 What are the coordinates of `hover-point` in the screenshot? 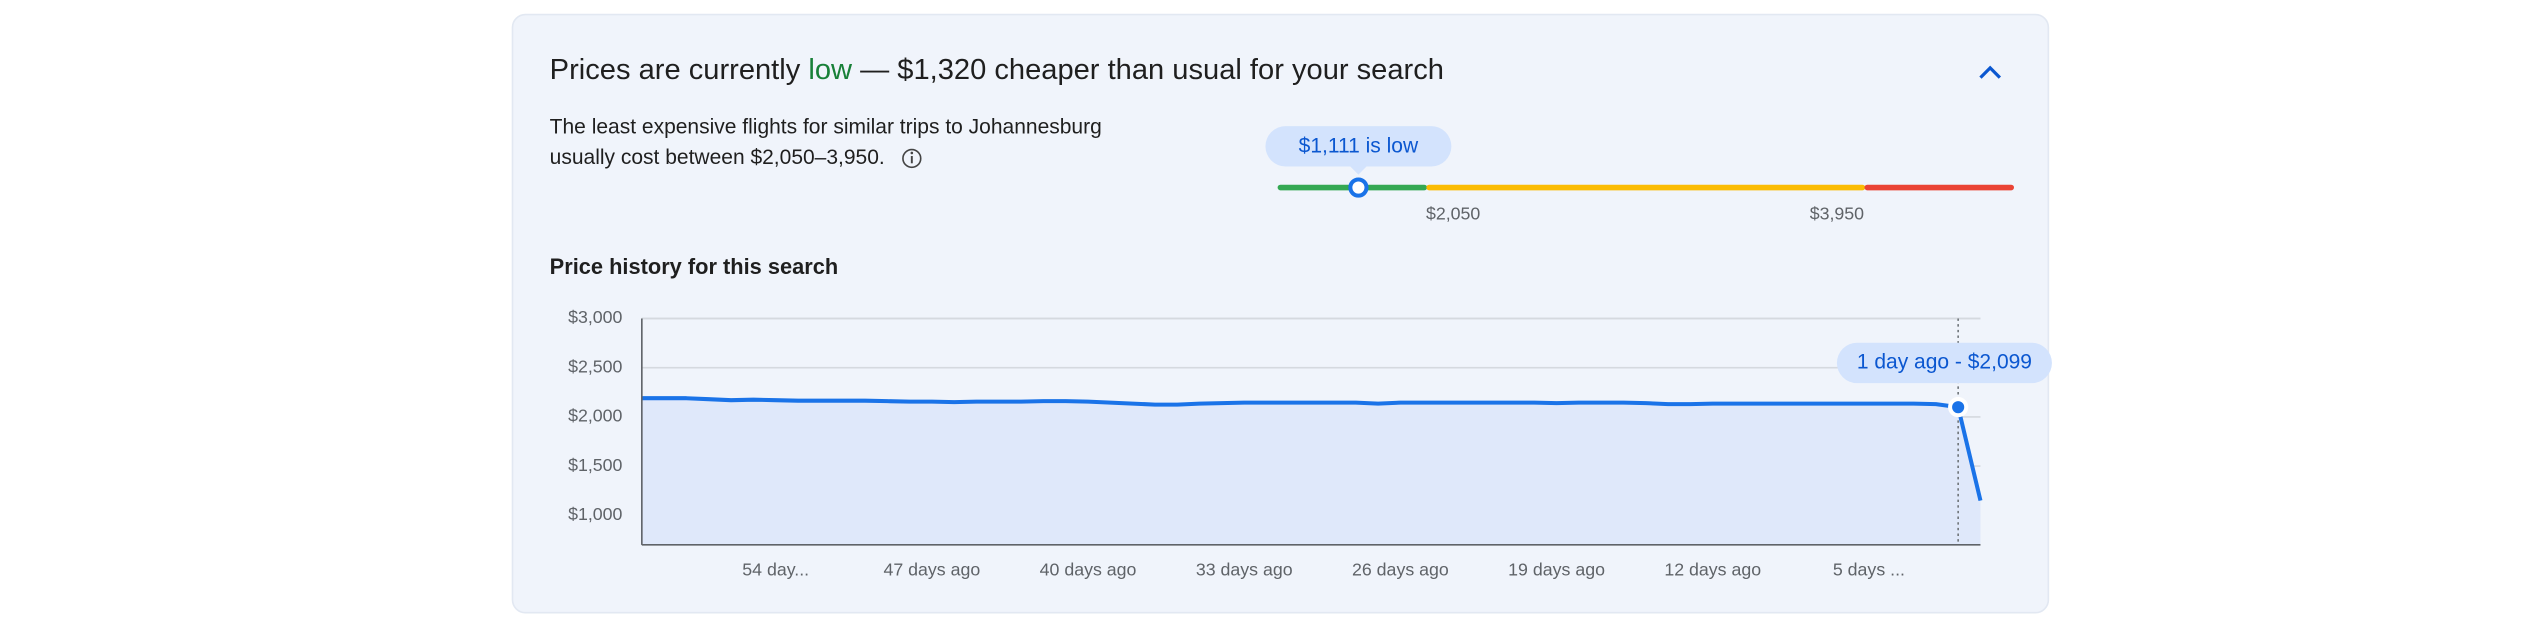 It's located at (1958, 407).